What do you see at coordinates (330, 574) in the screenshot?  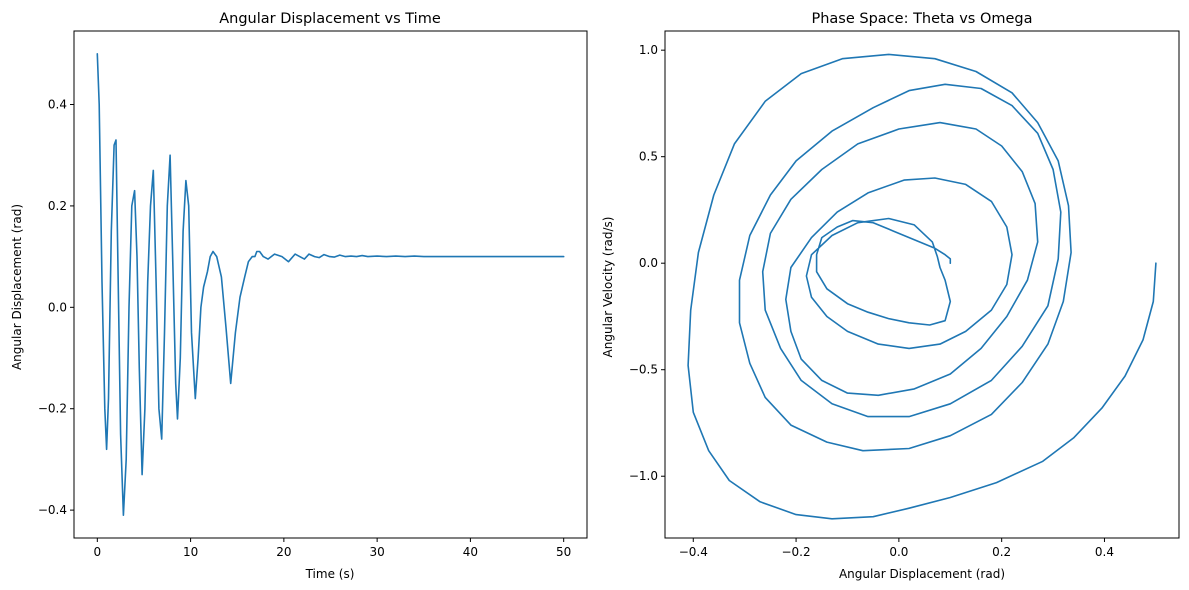 I see `x-axis-label: Time (s)` at bounding box center [330, 574].